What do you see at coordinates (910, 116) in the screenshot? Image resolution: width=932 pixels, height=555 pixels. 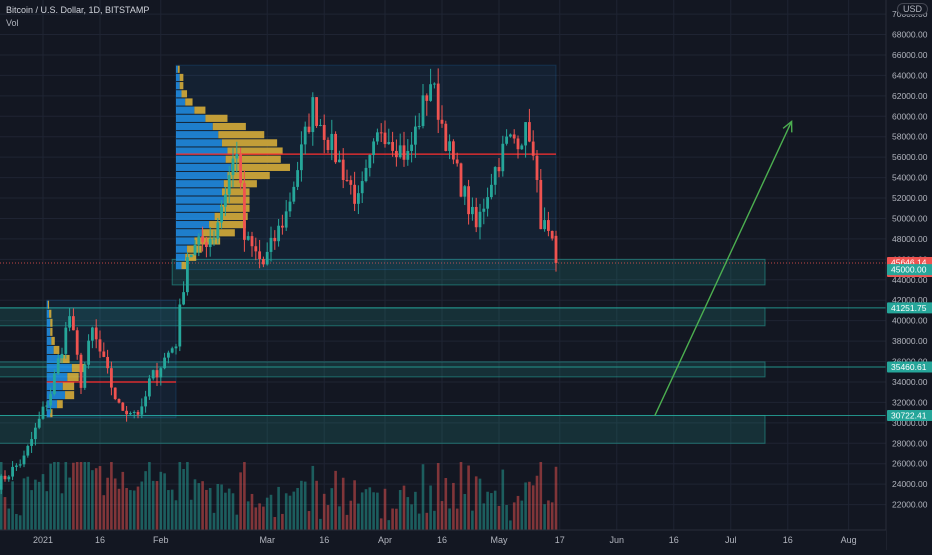 I see `y-tick-label: 60000.00` at bounding box center [910, 116].